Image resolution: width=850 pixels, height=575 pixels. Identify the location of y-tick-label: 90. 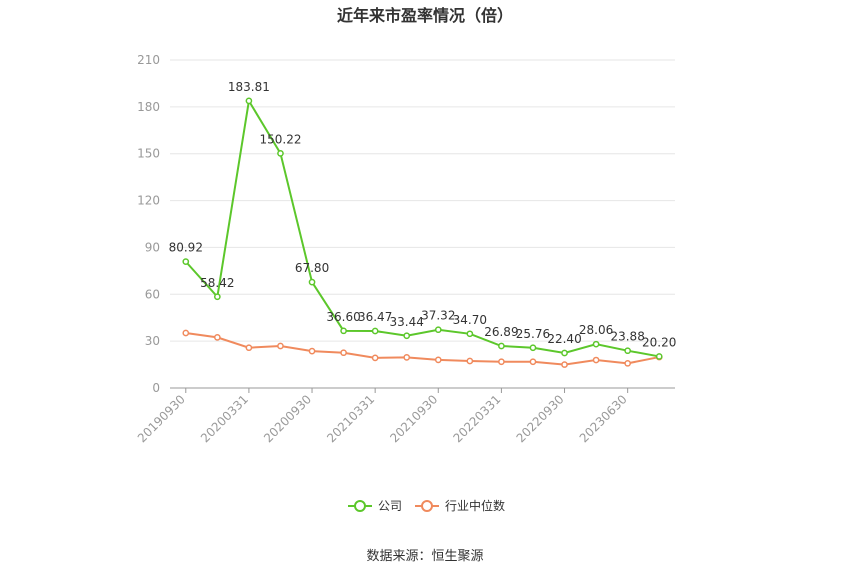
(152, 247).